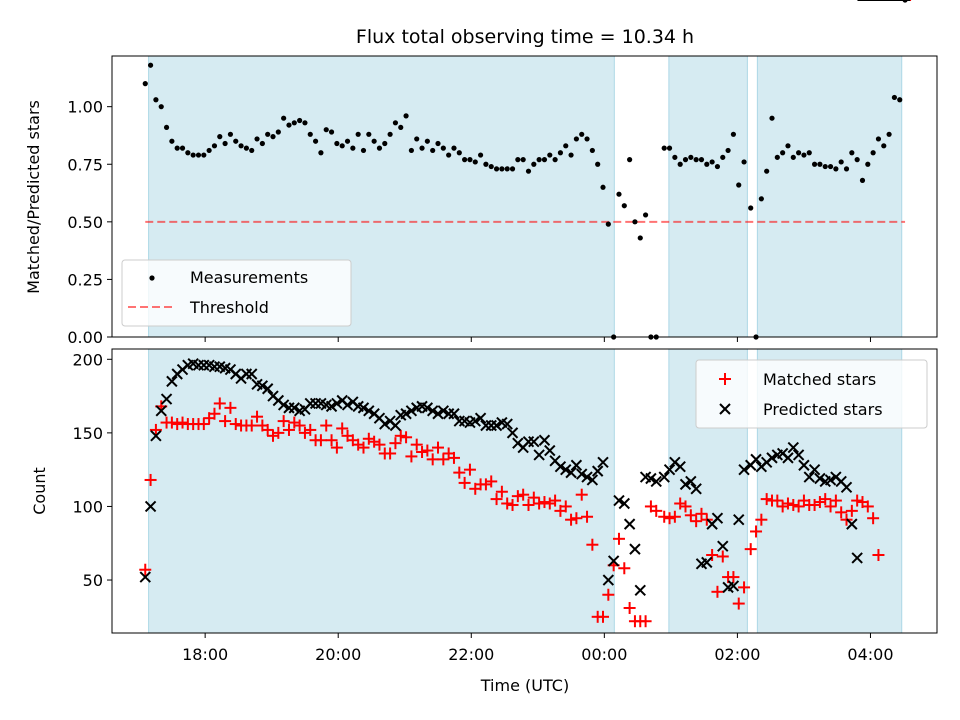 The height and width of the screenshot is (720, 960). I want to click on bottom-x-ticks: 18:00 20:00 22:00 00:00 02:00 04:00, so click(538, 648).